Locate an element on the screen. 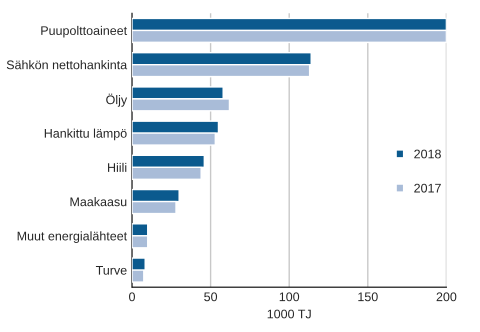  x-axis-title: 1000 TJ is located at coordinates (289, 314).